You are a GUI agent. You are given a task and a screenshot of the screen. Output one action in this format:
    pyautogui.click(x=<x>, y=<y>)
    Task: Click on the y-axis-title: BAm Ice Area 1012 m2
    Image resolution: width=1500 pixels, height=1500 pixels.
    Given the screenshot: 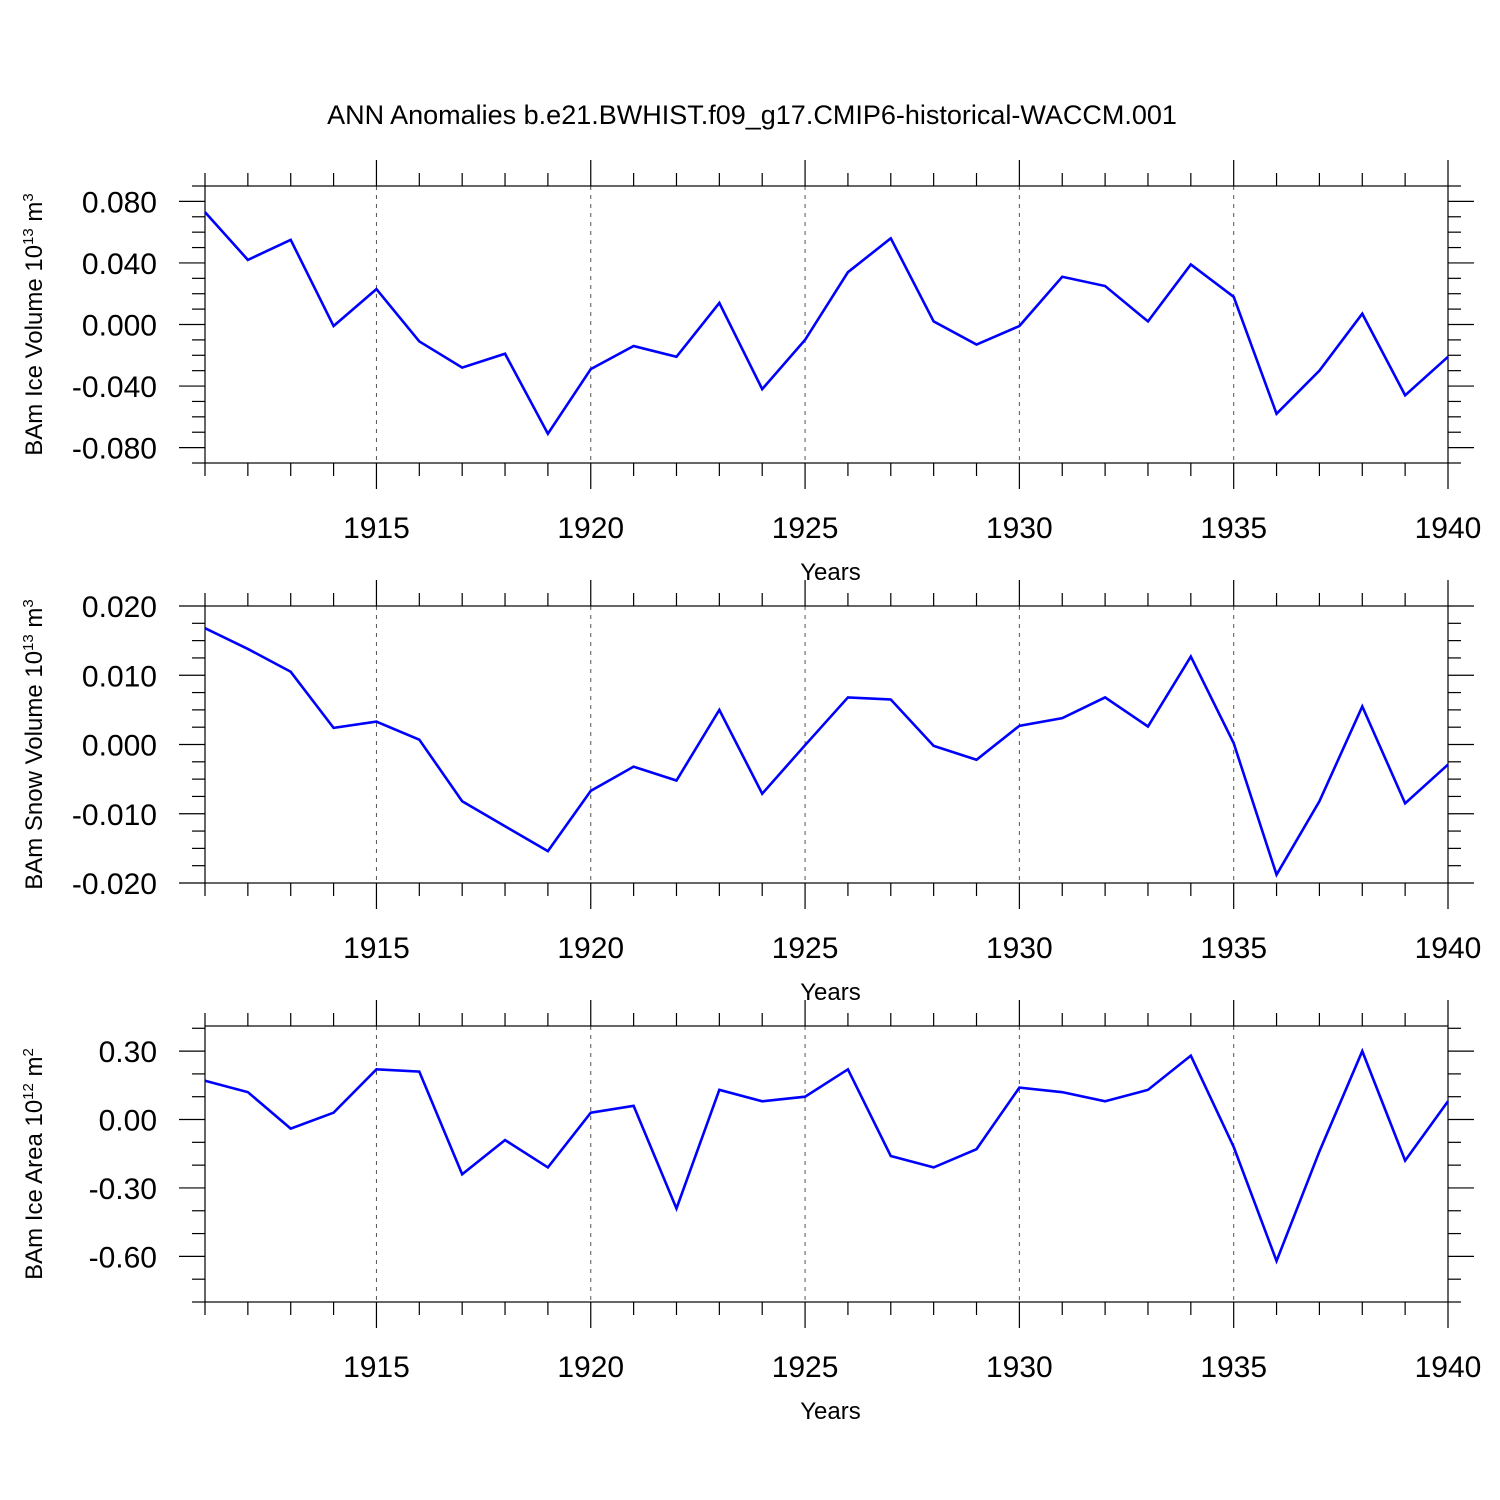 What is the action you would take?
    pyautogui.click(x=34, y=1164)
    